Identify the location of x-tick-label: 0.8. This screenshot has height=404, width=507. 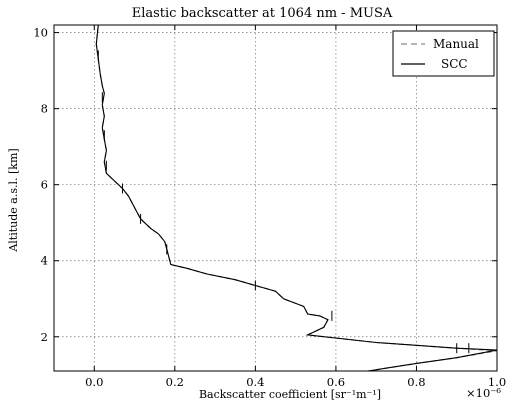
(416, 382).